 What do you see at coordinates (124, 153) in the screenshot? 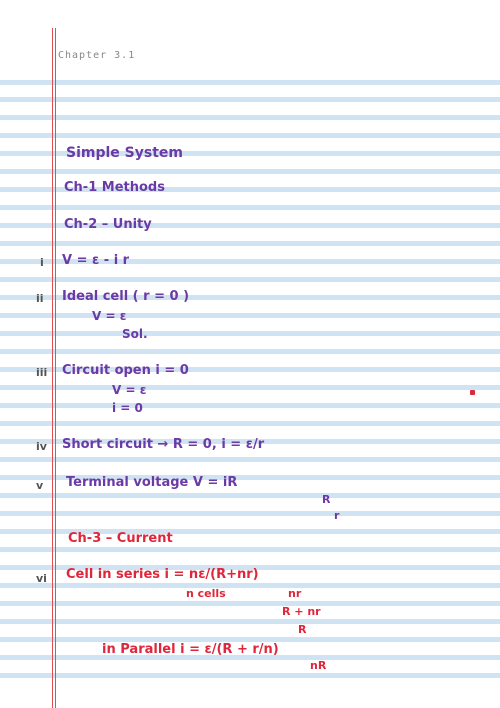
I see `note-title: Simple System` at bounding box center [124, 153].